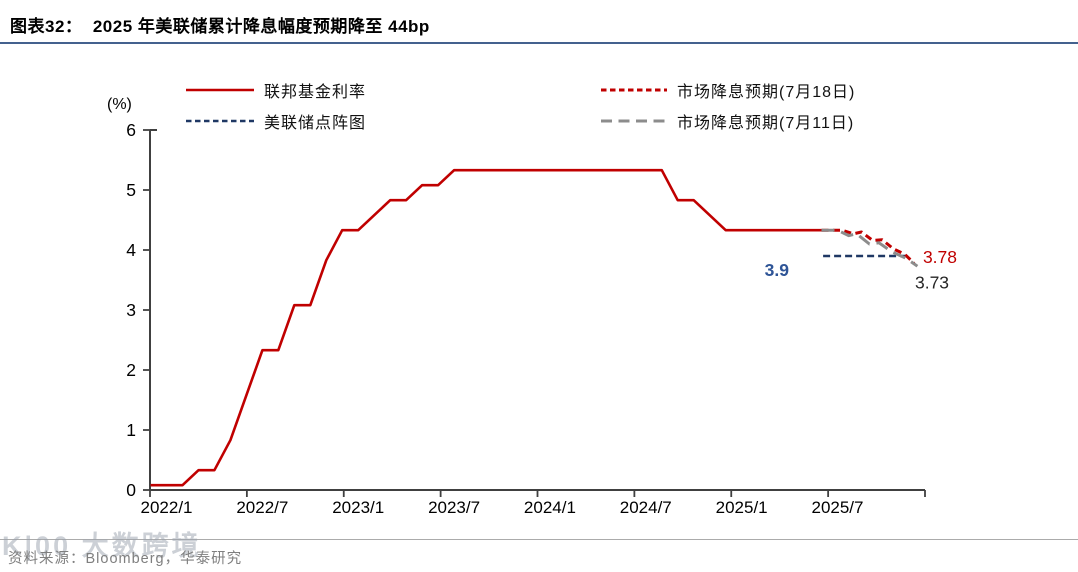 The width and height of the screenshot is (1078, 572). What do you see at coordinates (539, 539) in the screenshot?
I see `footer-divider` at bounding box center [539, 539].